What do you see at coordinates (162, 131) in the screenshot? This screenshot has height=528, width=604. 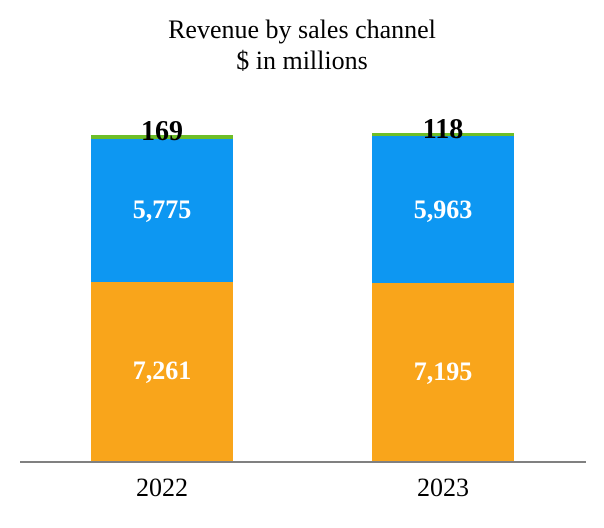 I see `bar-value-label-2022-2: 169` at bounding box center [162, 131].